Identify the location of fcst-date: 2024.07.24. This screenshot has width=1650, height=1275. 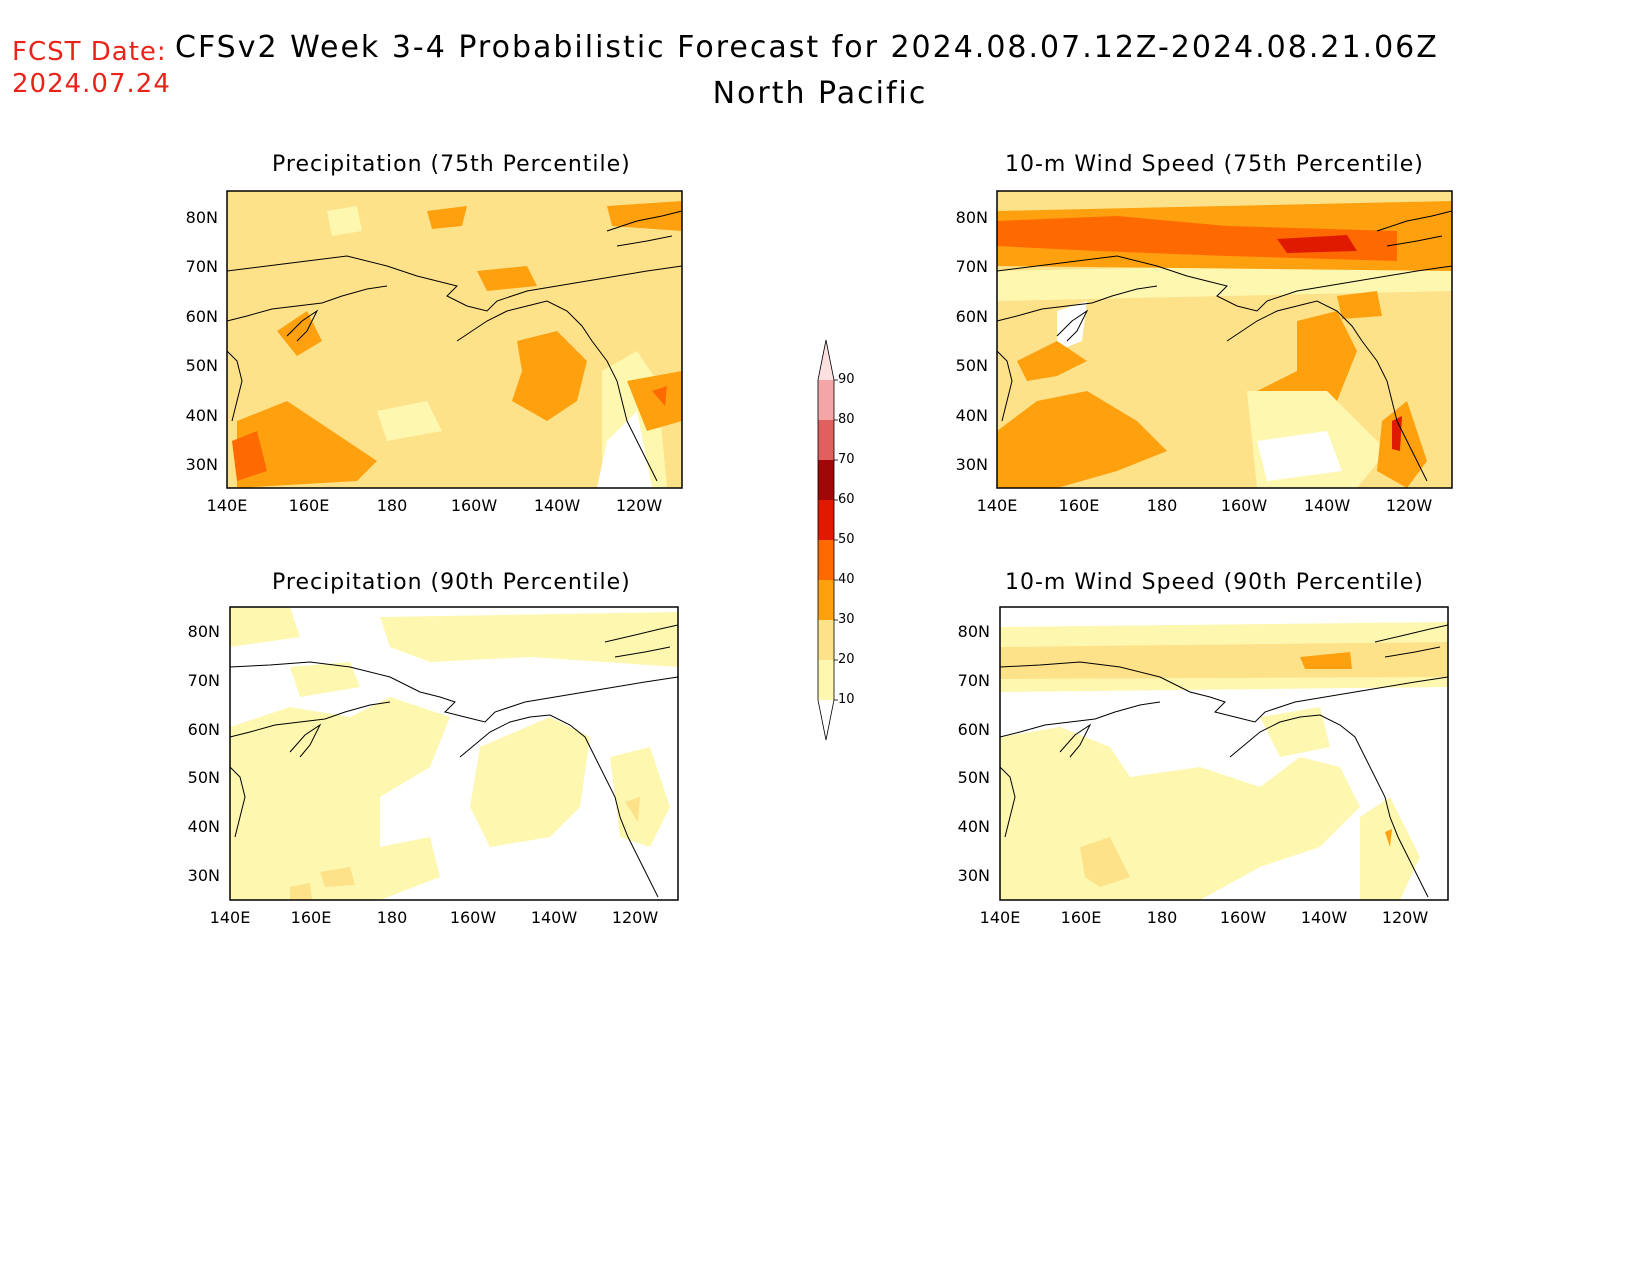
(91, 84).